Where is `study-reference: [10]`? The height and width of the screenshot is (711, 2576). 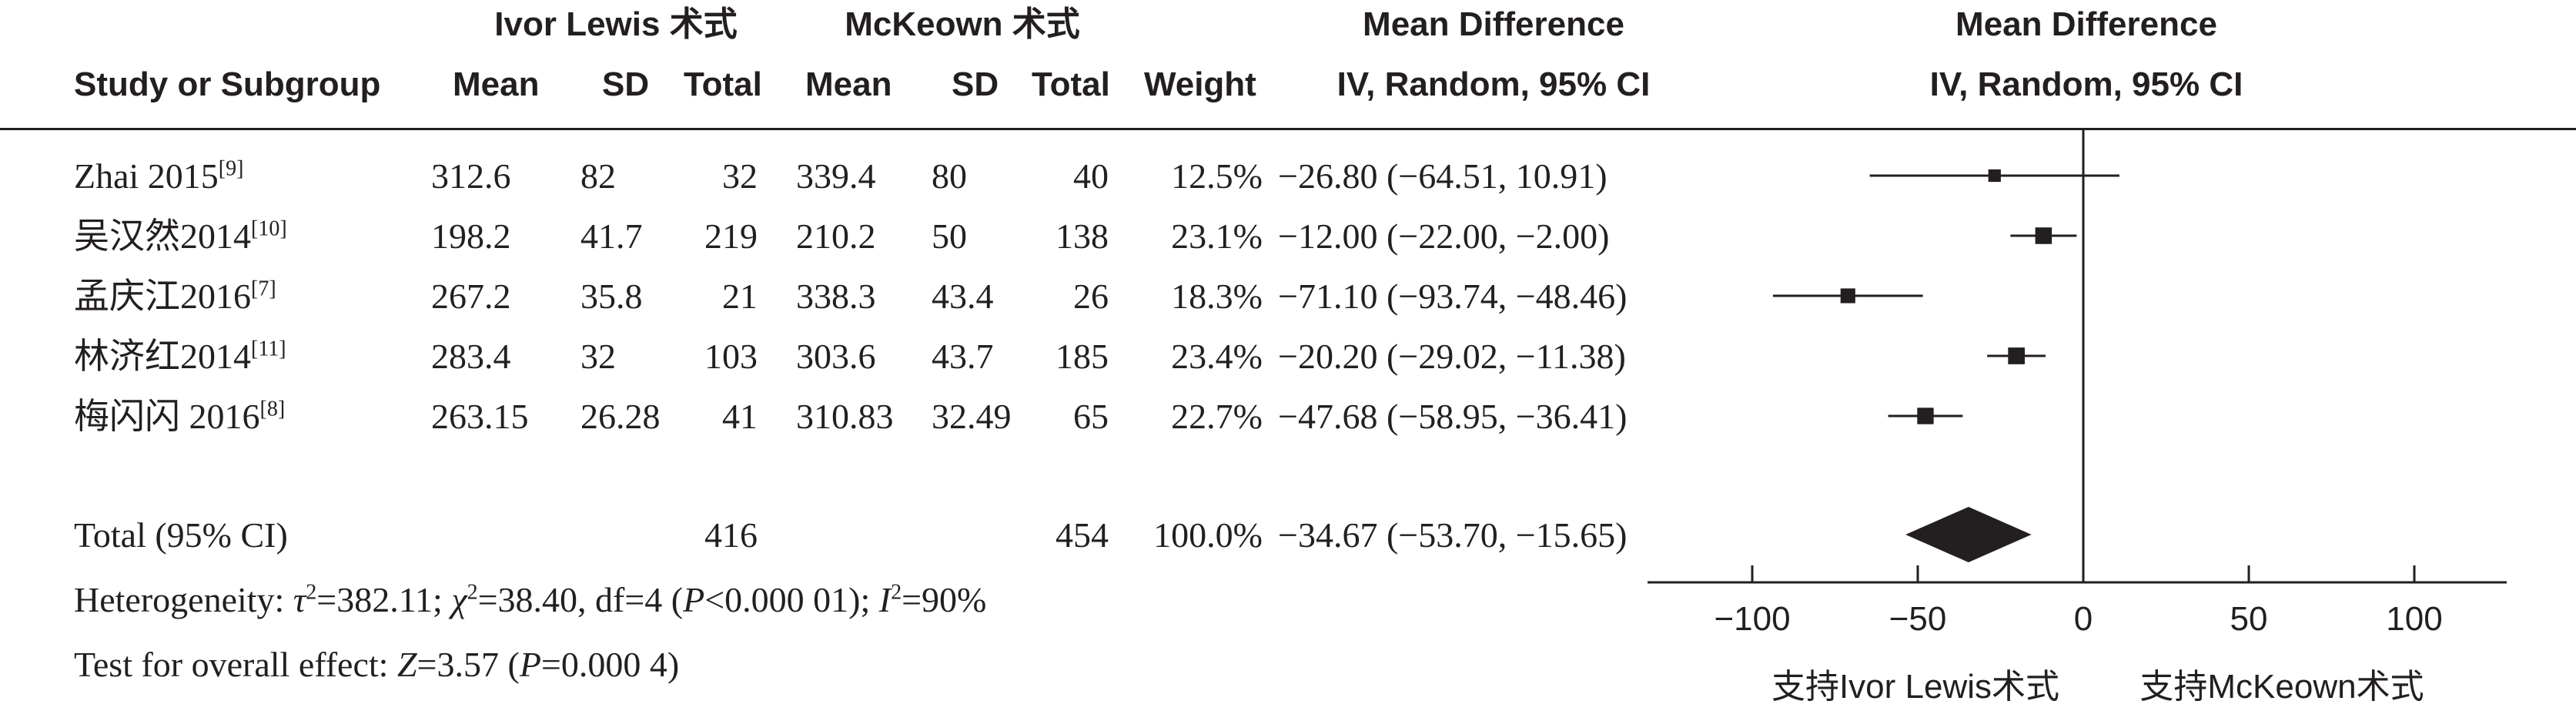 study-reference: [10] is located at coordinates (269, 229).